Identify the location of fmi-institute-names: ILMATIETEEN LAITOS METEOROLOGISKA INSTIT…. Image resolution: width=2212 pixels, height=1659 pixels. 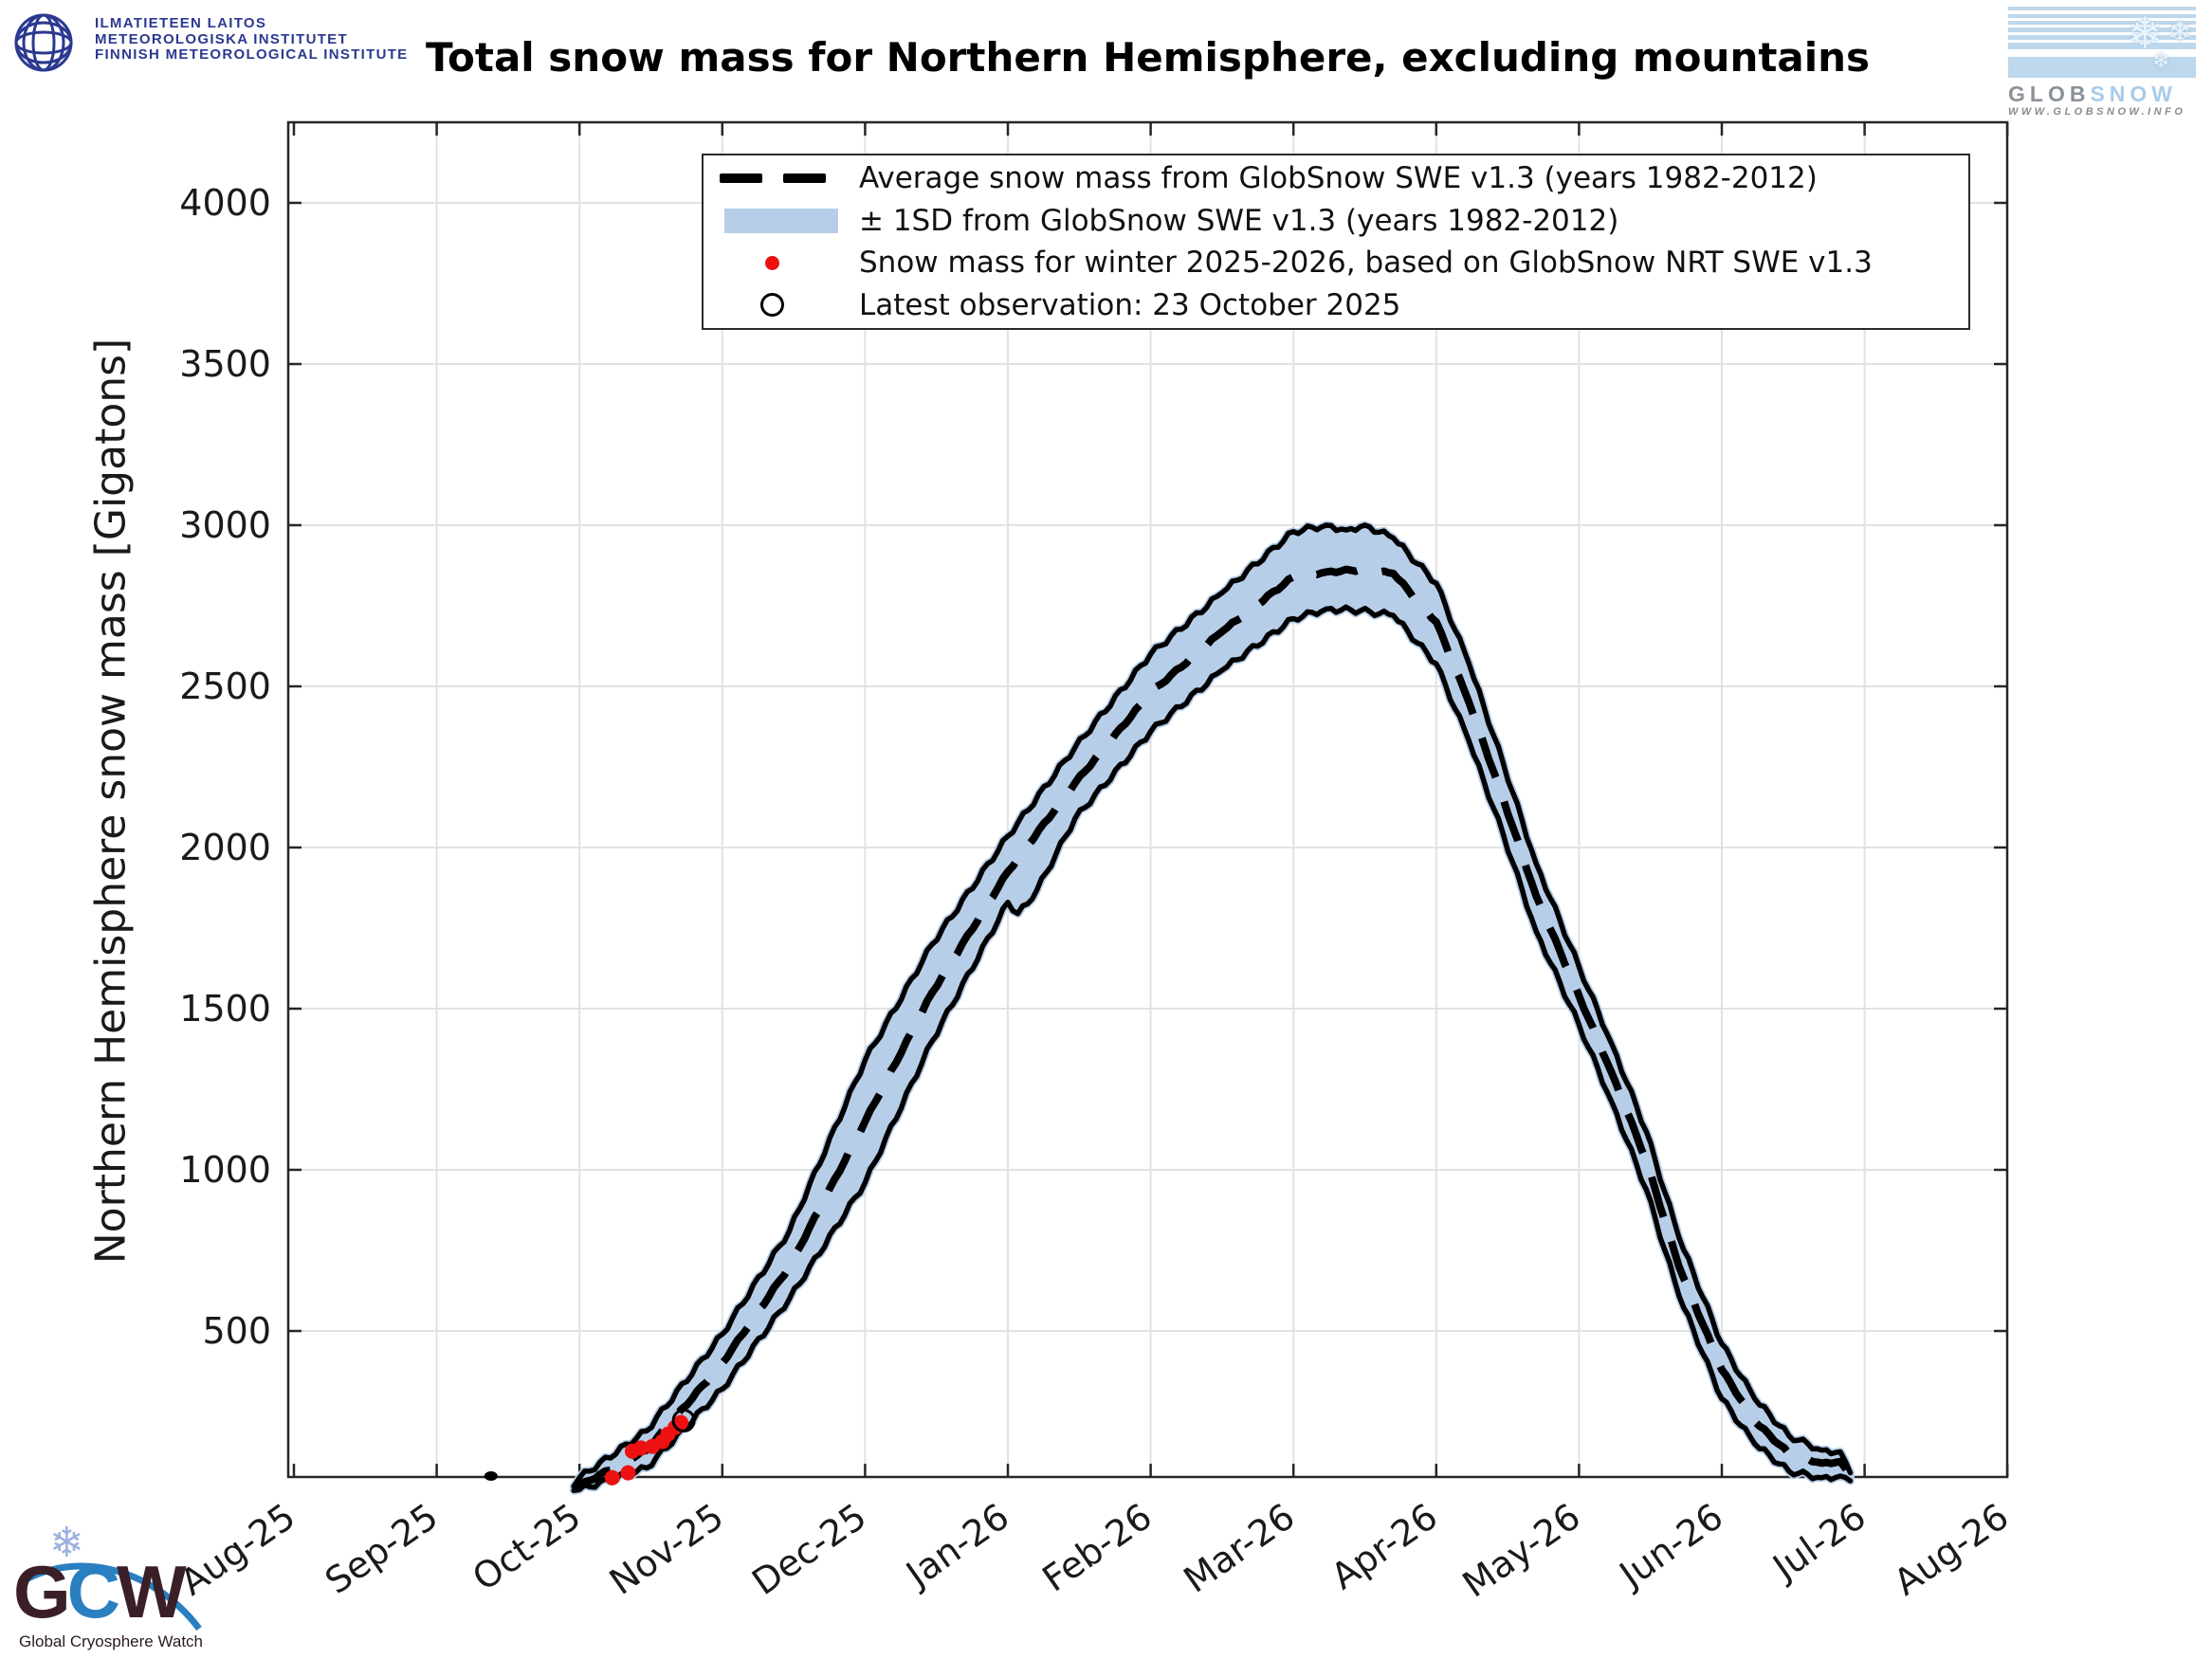
(252, 39).